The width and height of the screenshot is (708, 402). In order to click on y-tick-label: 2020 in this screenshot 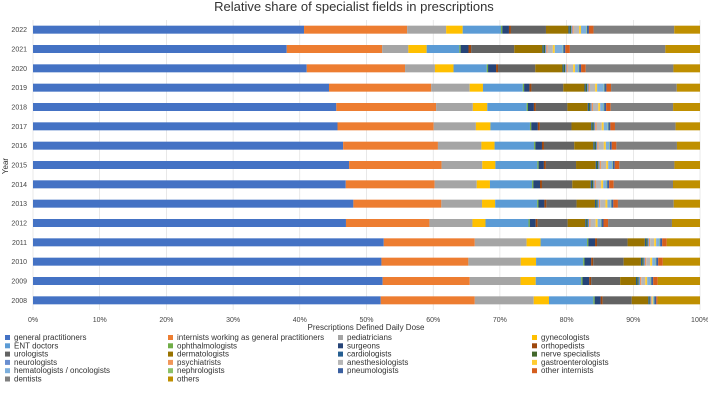, I will do `click(19, 69)`.